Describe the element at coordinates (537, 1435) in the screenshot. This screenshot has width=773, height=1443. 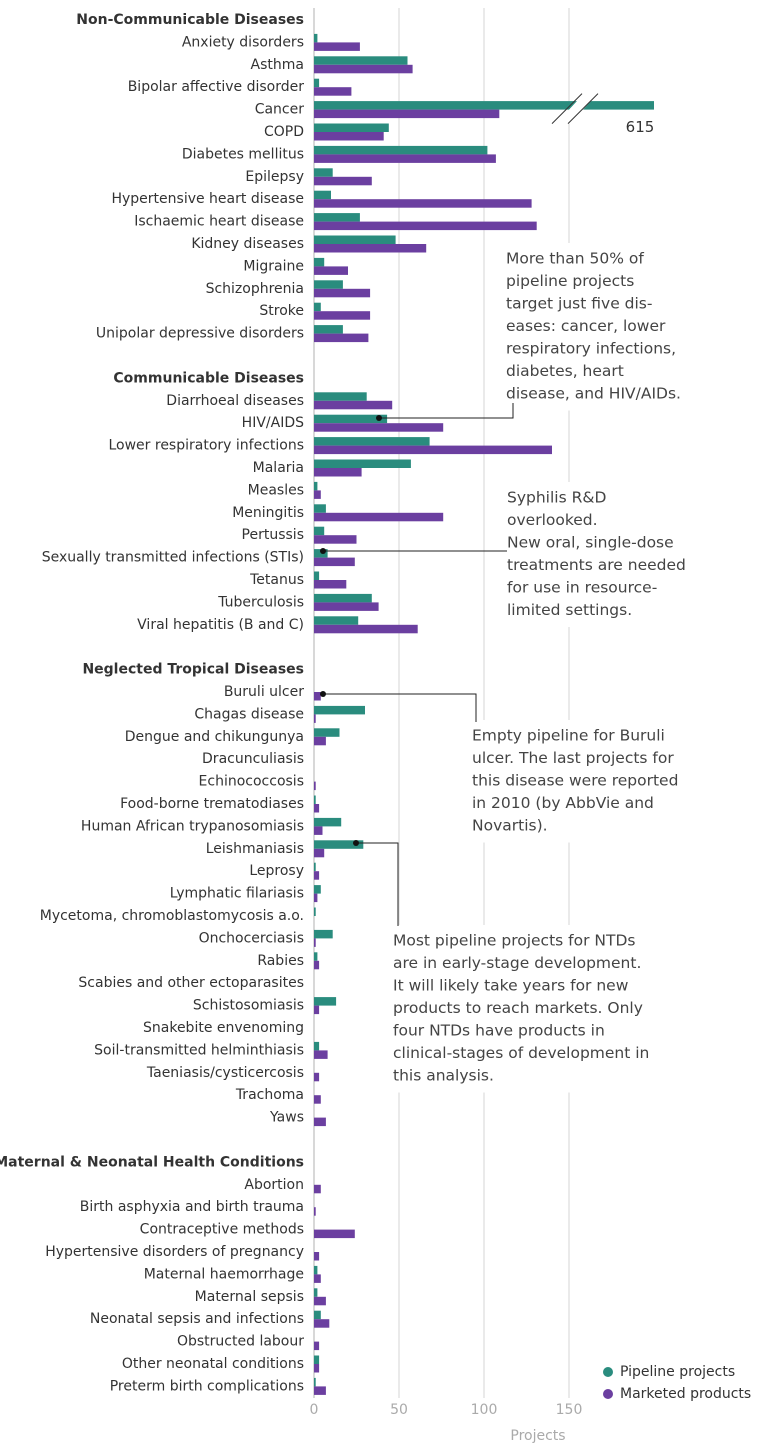
I see `x-axis-label: Projects` at that location.